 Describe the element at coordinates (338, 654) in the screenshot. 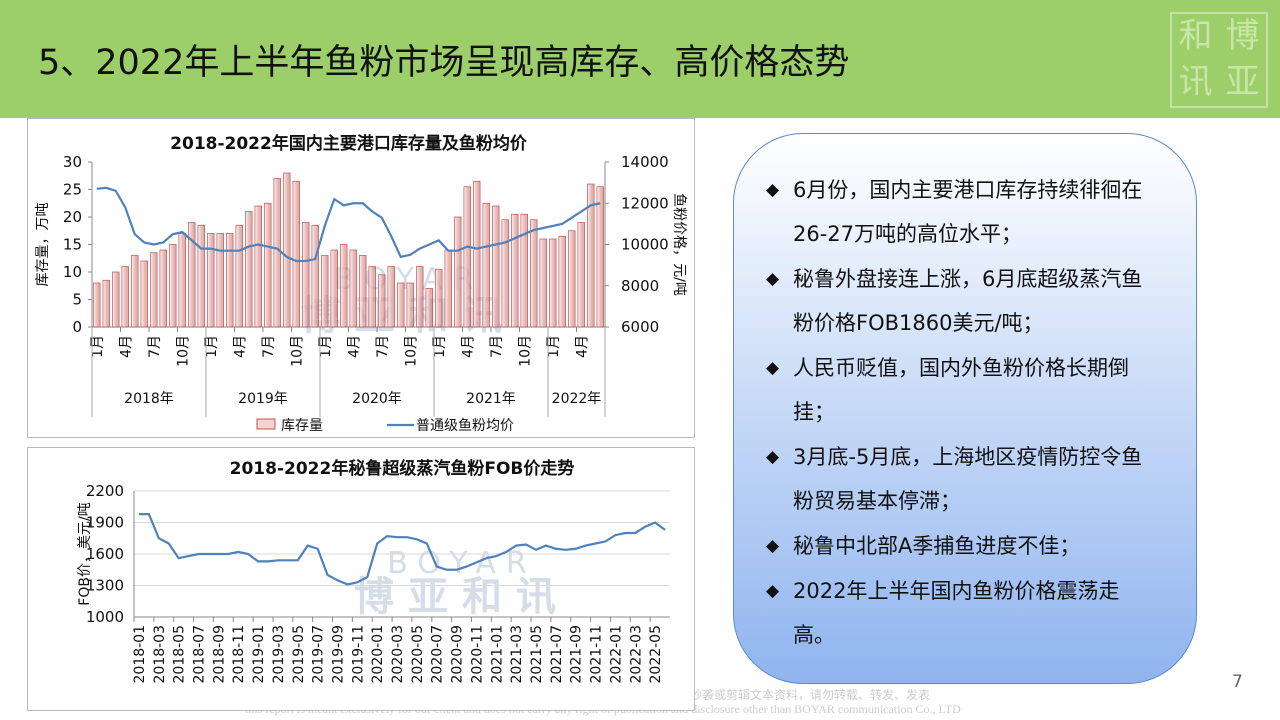

I see `x-tick-label: 2019-09` at that location.